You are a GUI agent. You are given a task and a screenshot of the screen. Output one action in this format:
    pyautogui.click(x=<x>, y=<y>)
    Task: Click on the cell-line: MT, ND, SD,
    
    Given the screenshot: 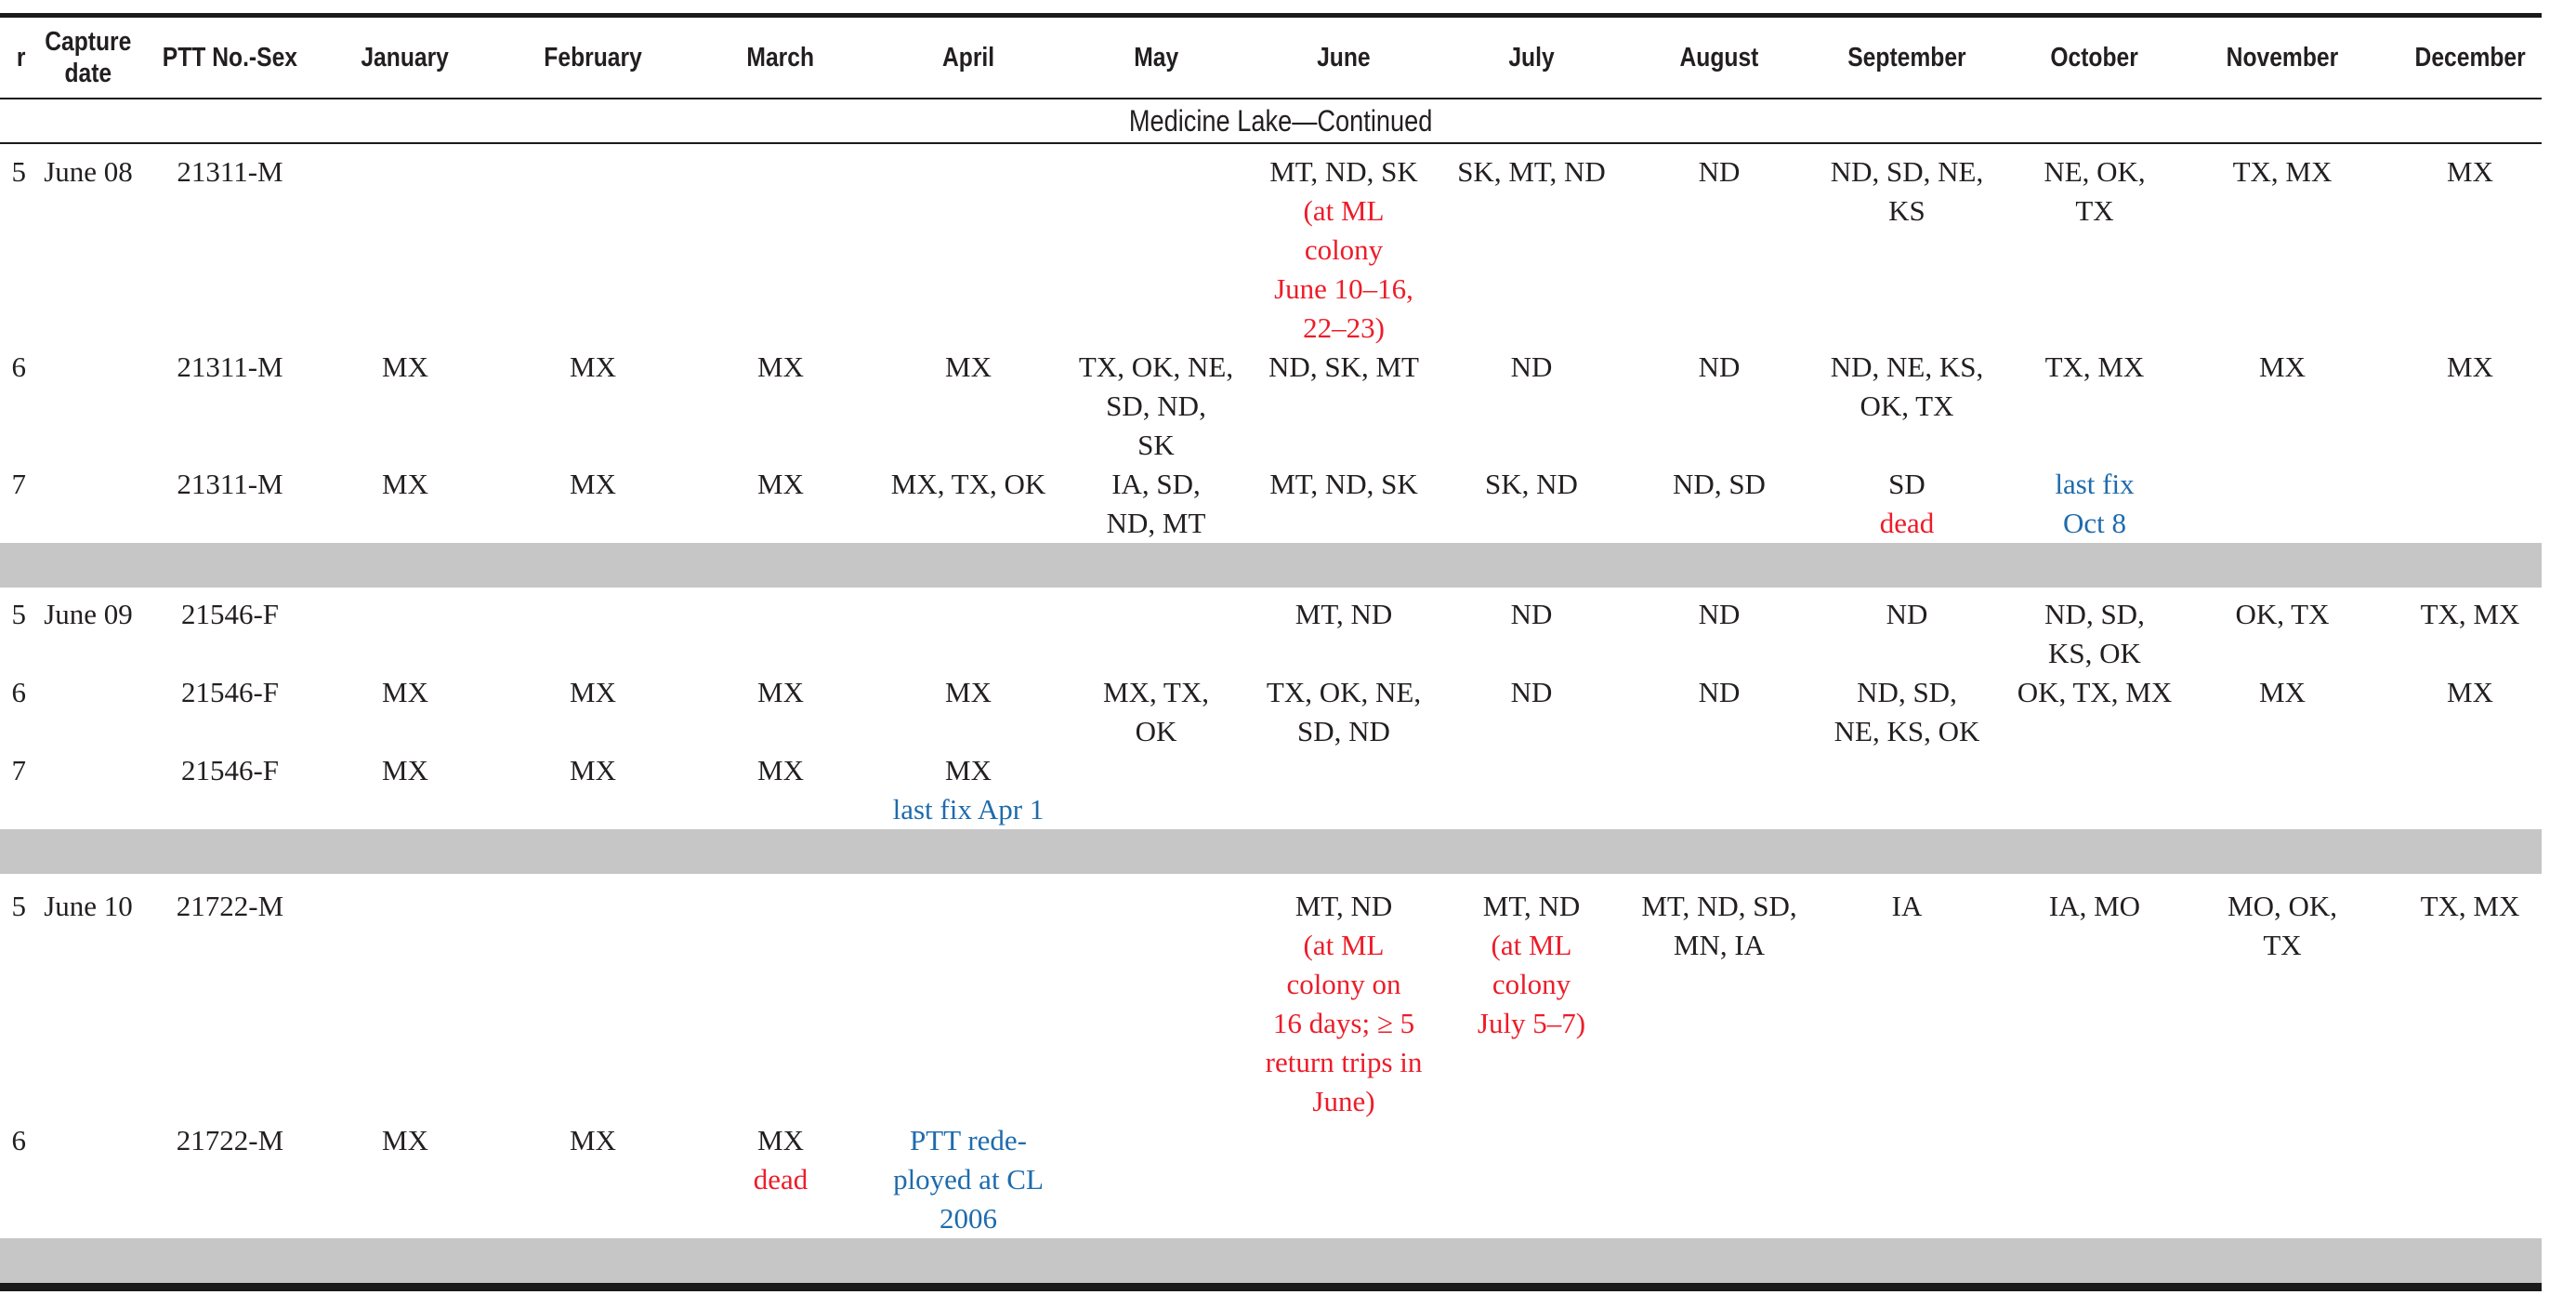 What is the action you would take?
    pyautogui.click(x=1719, y=906)
    